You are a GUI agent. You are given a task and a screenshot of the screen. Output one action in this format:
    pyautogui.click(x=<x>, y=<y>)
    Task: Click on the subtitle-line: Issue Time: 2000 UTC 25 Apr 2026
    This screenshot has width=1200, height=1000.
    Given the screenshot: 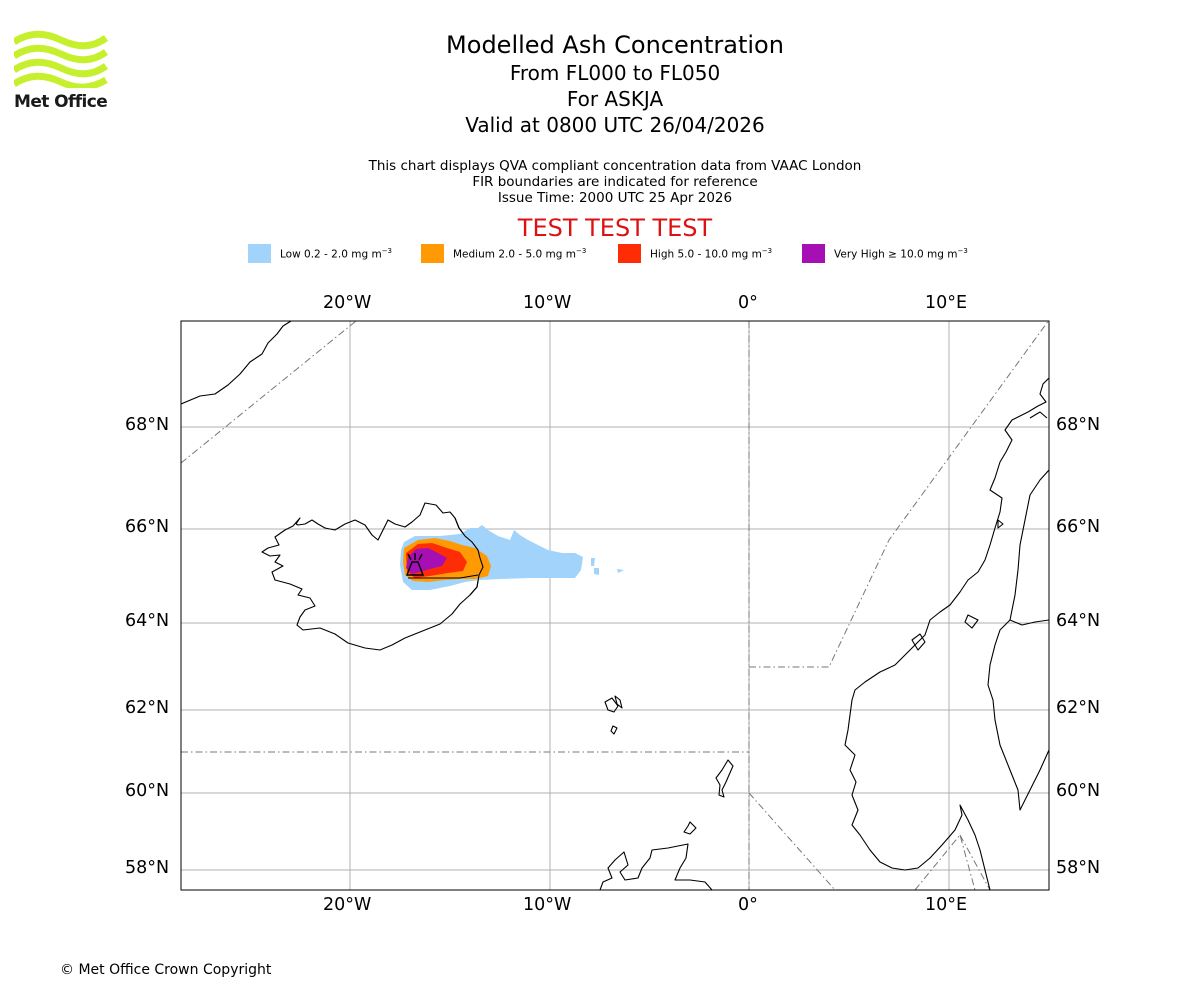 What is the action you would take?
    pyautogui.click(x=615, y=198)
    